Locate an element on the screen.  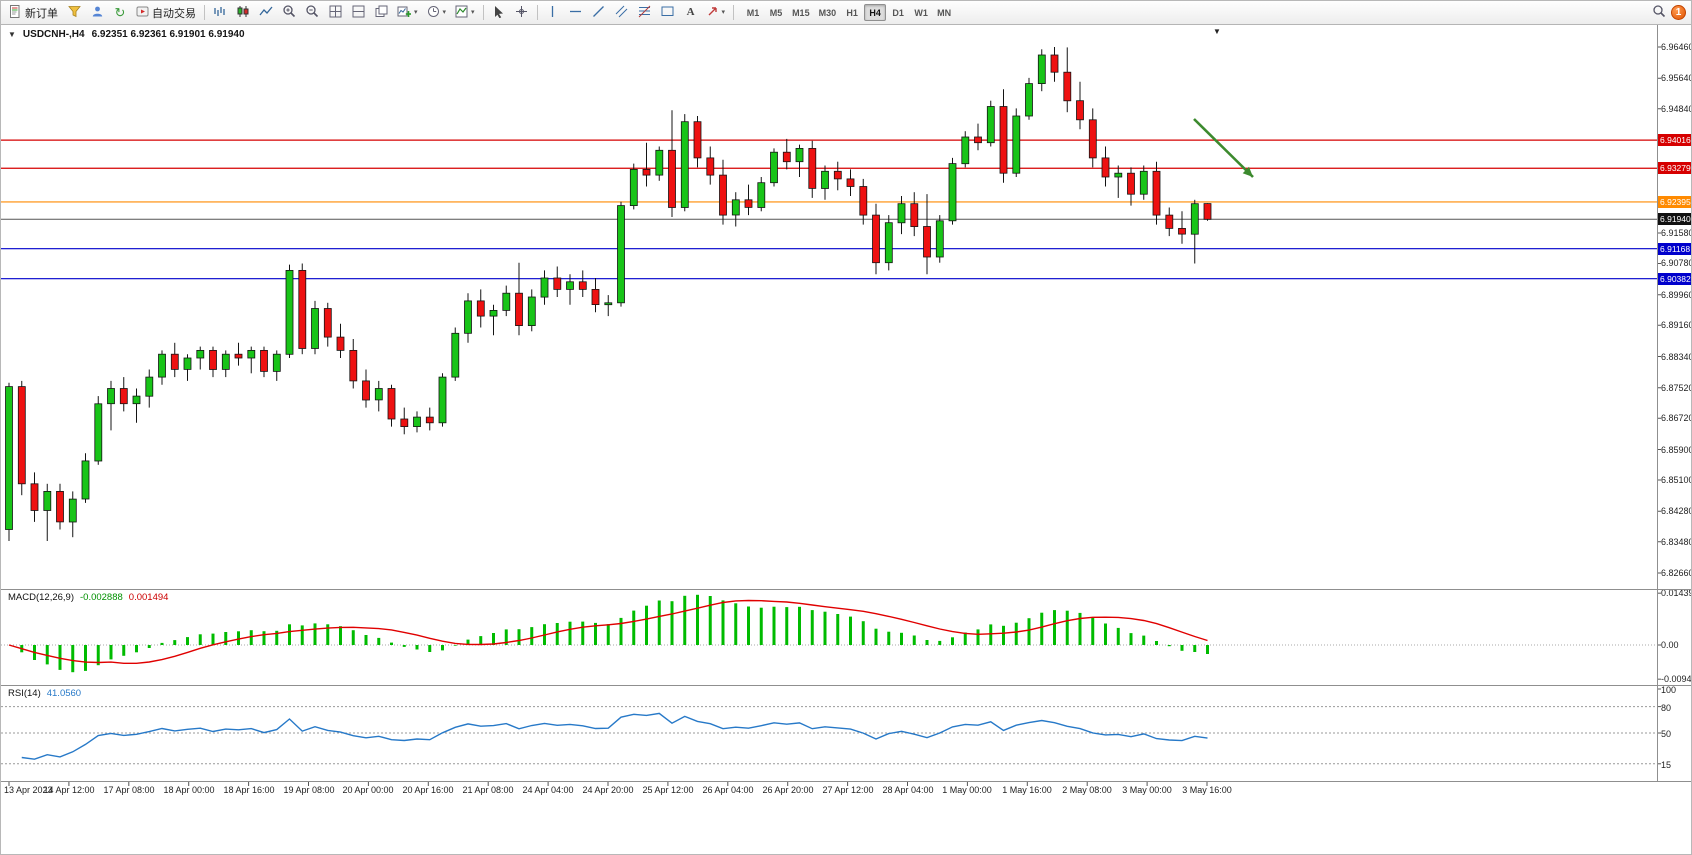
macd-main-value: -0.002888 is located at coordinates (101, 597).